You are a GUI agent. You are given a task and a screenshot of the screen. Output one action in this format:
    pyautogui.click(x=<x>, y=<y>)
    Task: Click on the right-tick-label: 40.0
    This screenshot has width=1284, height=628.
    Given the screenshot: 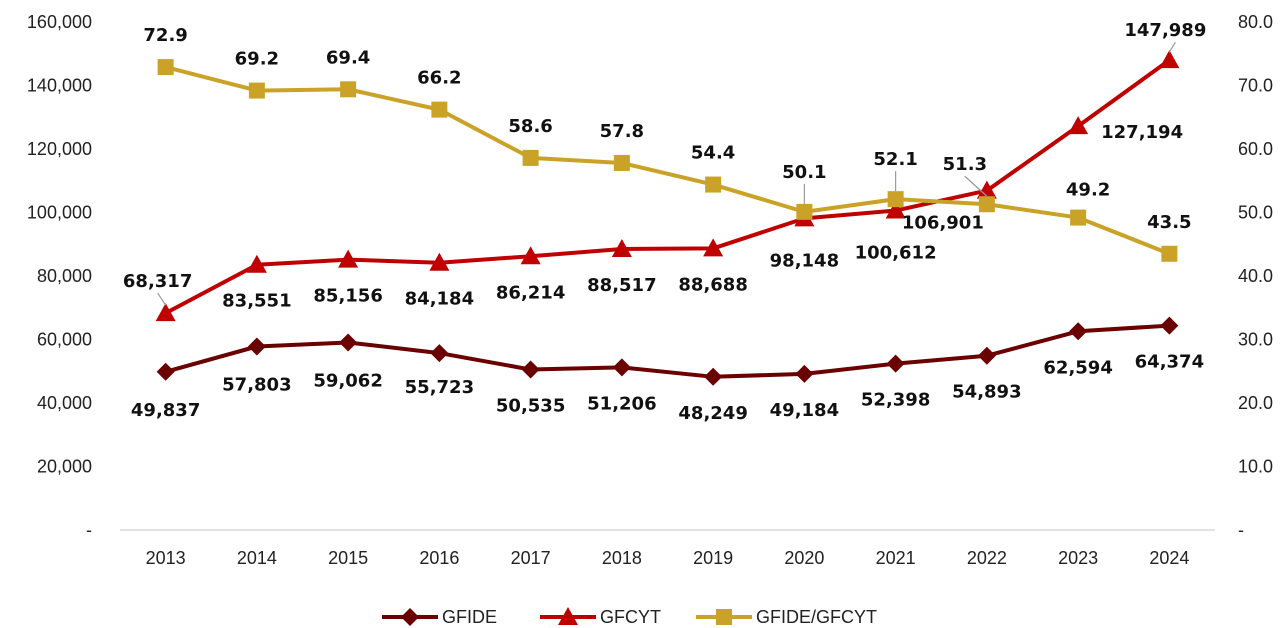 What is the action you would take?
    pyautogui.click(x=1255, y=276)
    